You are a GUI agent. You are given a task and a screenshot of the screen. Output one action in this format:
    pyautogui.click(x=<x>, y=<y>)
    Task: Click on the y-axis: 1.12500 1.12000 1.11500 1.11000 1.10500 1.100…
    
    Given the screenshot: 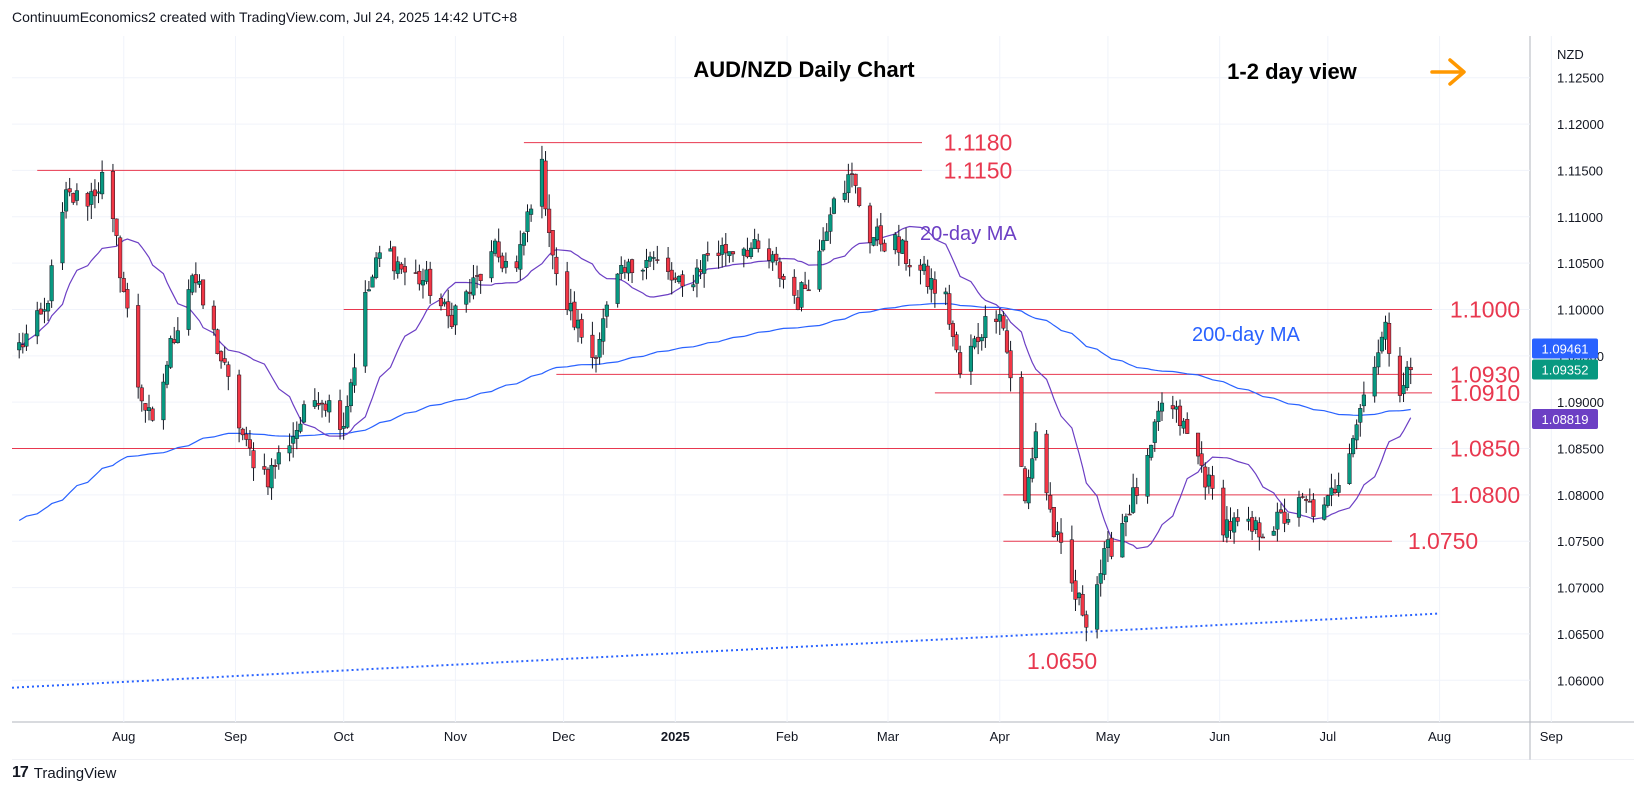 What is the action you would take?
    pyautogui.click(x=1568, y=380)
    